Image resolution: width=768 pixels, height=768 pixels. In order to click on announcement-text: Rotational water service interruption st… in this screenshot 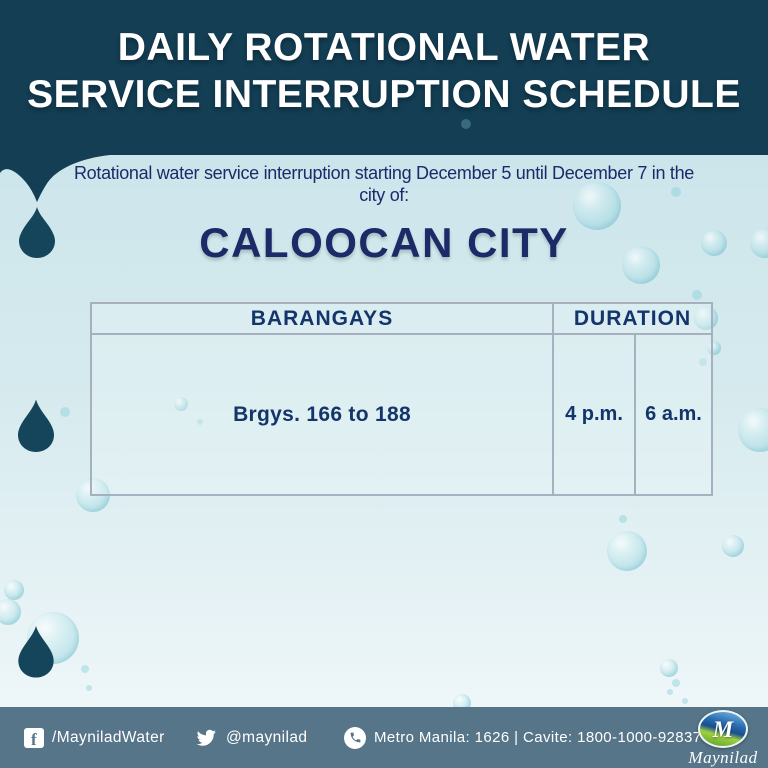, I will do `click(384, 184)`.